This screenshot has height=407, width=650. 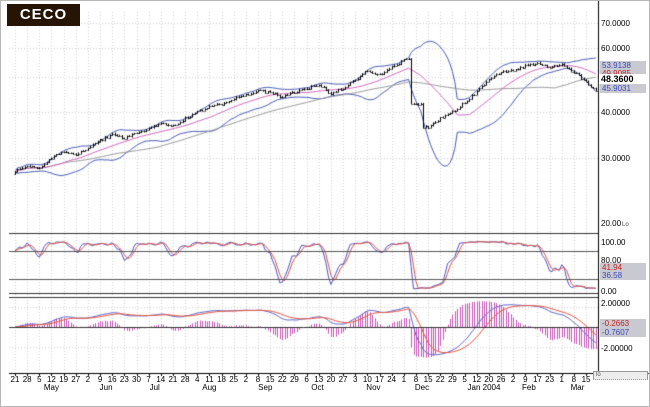 I want to click on y-tick-70: 70.0000, so click(x=615, y=23).